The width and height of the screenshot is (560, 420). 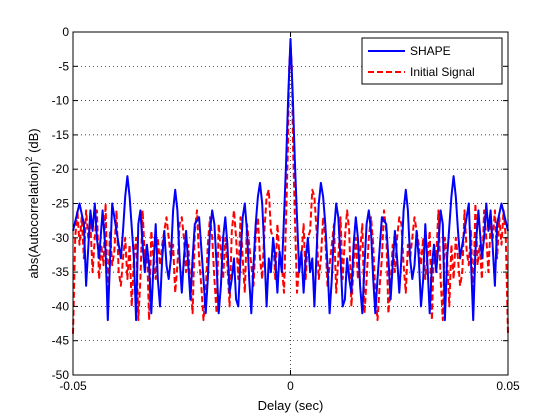 I want to click on y-axis-label-superscript: 2, so click(x=29, y=159).